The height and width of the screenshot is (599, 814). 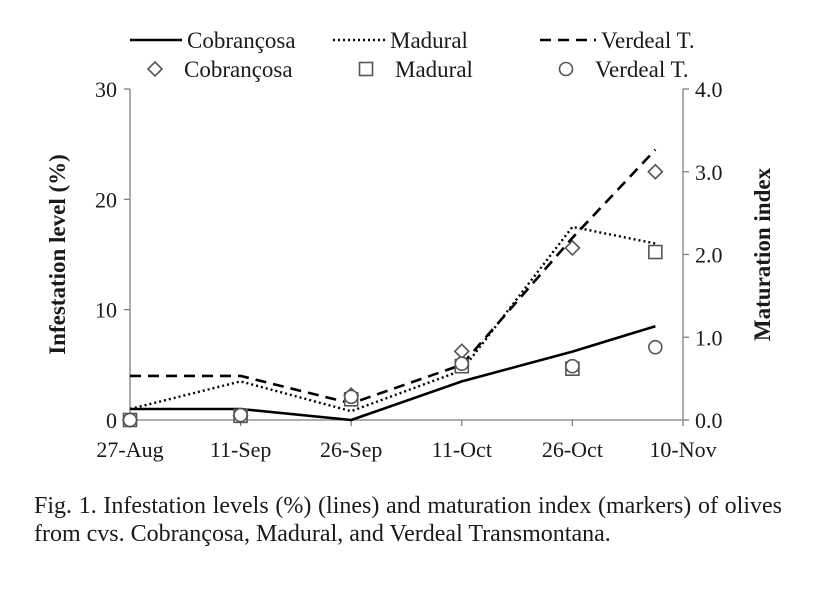 I want to click on y-axis-title: Infestation level (%), so click(x=57, y=254).